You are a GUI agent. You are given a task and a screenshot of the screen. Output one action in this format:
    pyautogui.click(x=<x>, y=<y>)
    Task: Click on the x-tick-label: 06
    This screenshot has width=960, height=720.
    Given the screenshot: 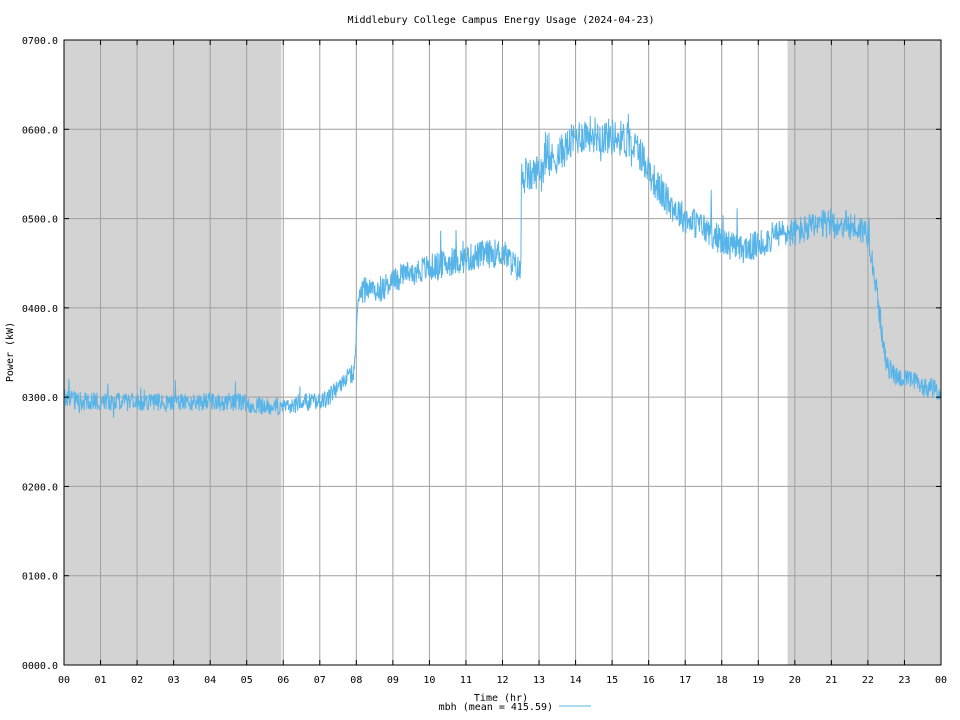 What is the action you would take?
    pyautogui.click(x=283, y=680)
    